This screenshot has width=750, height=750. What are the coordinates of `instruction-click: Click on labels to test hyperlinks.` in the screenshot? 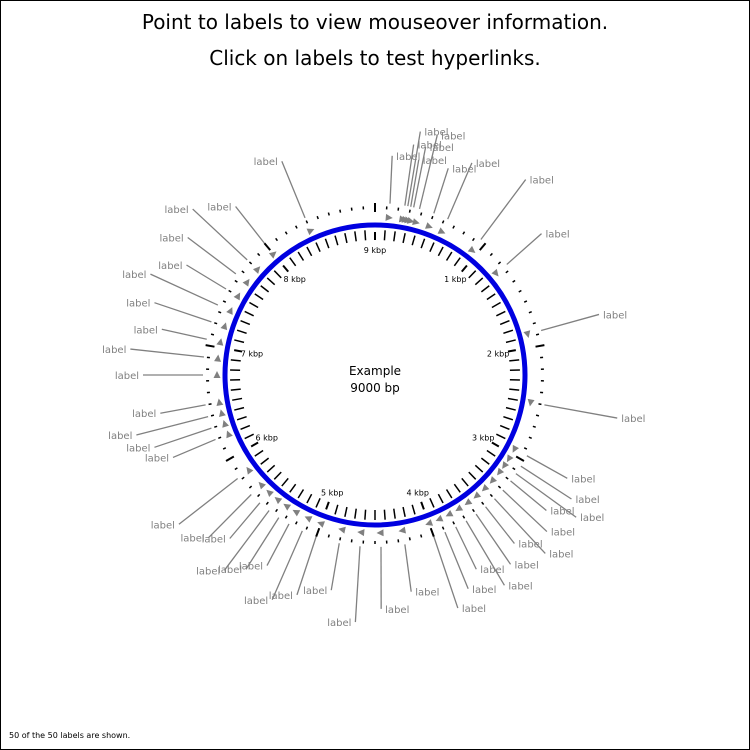 It's located at (375, 58).